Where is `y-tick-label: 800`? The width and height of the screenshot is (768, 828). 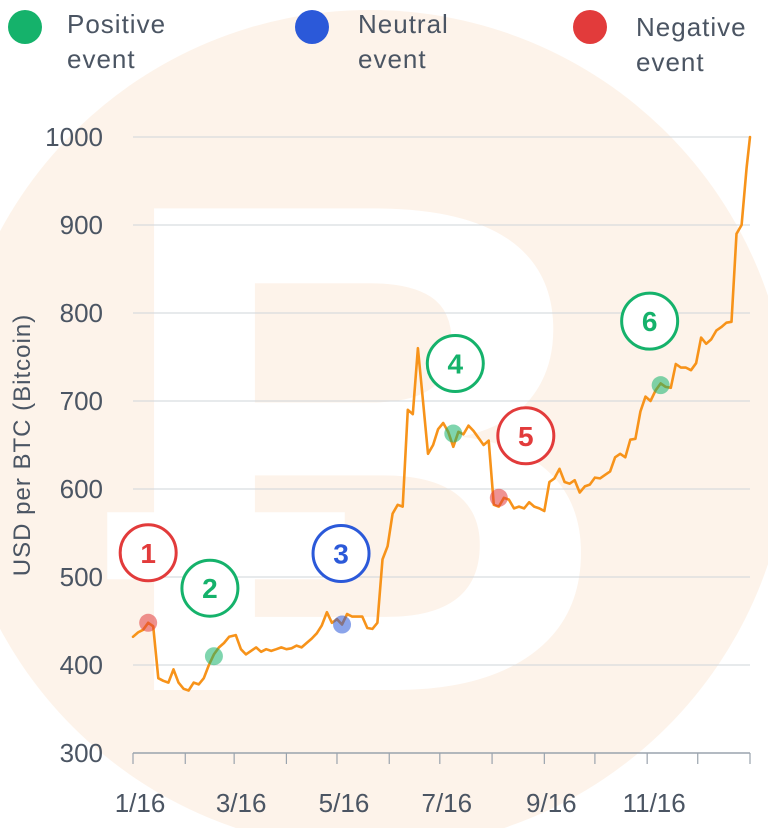 y-tick-label: 800 is located at coordinates (81, 313).